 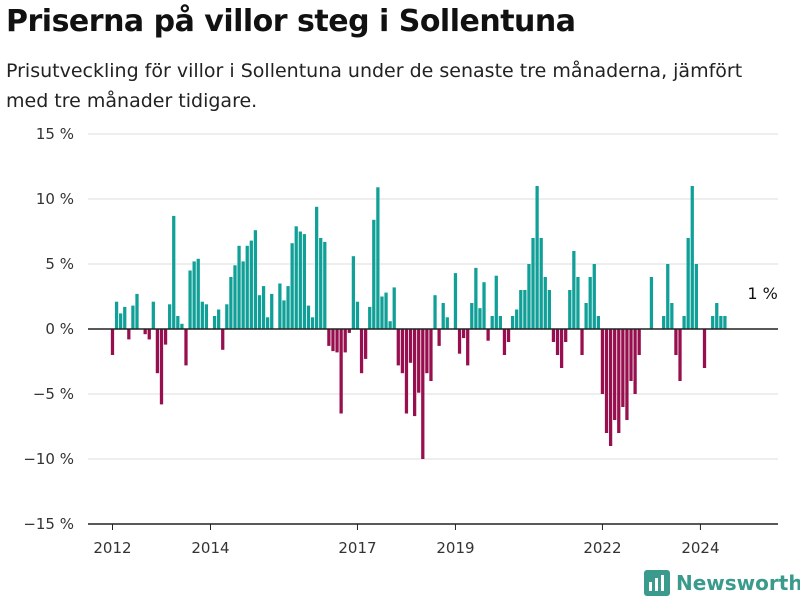 What do you see at coordinates (210, 548) in the screenshot?
I see `x-tick-label: 2014` at bounding box center [210, 548].